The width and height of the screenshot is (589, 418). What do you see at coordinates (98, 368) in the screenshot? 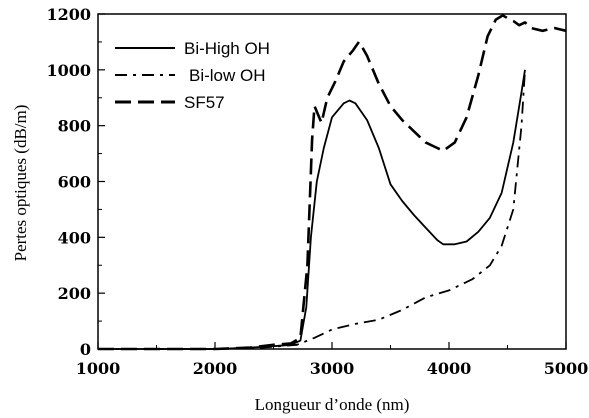
I see `x-tick-label: 1000` at bounding box center [98, 368].